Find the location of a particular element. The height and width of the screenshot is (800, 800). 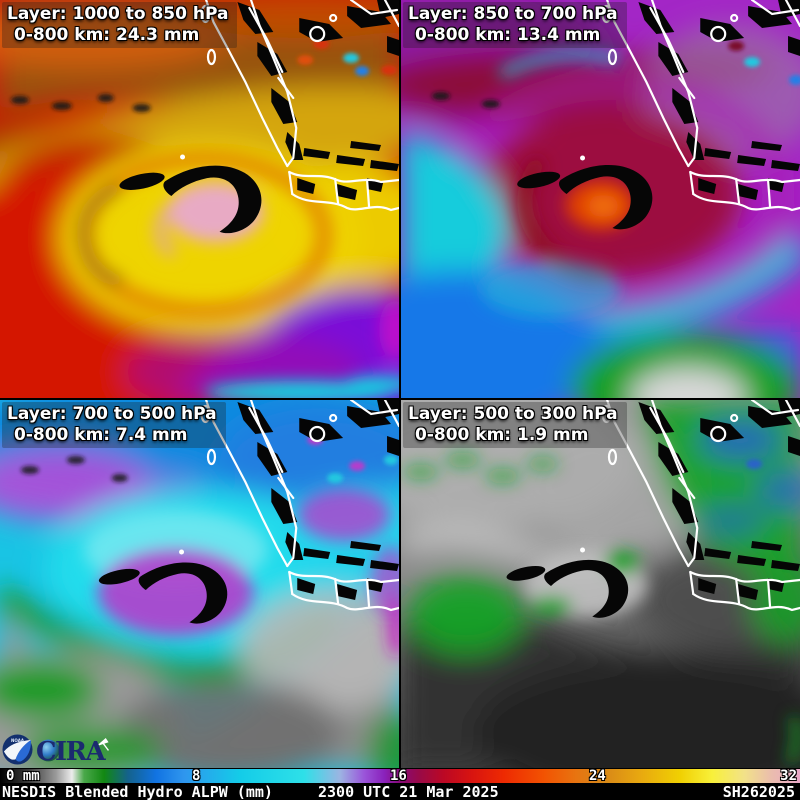

colorbar-tick-32: 32 is located at coordinates (788, 776).